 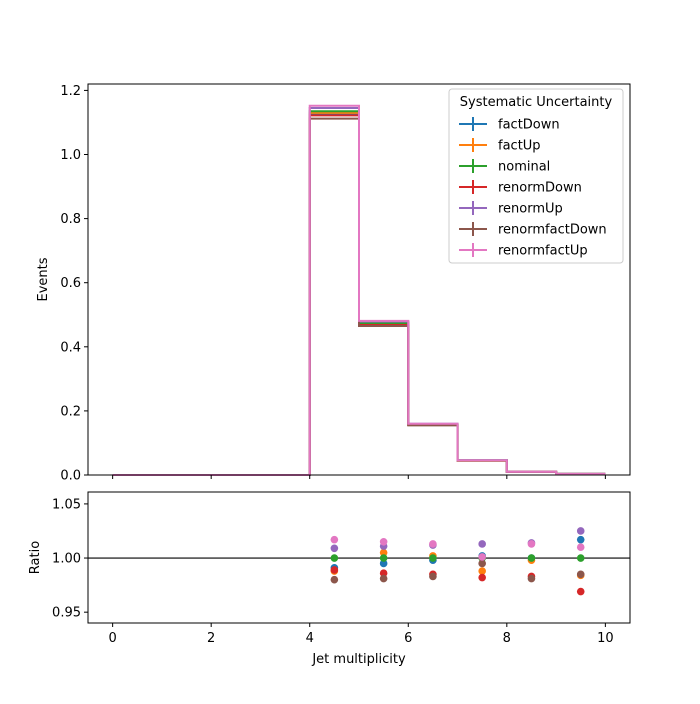 What do you see at coordinates (530, 209) in the screenshot?
I see `legend-label-renormUp: renormUp` at bounding box center [530, 209].